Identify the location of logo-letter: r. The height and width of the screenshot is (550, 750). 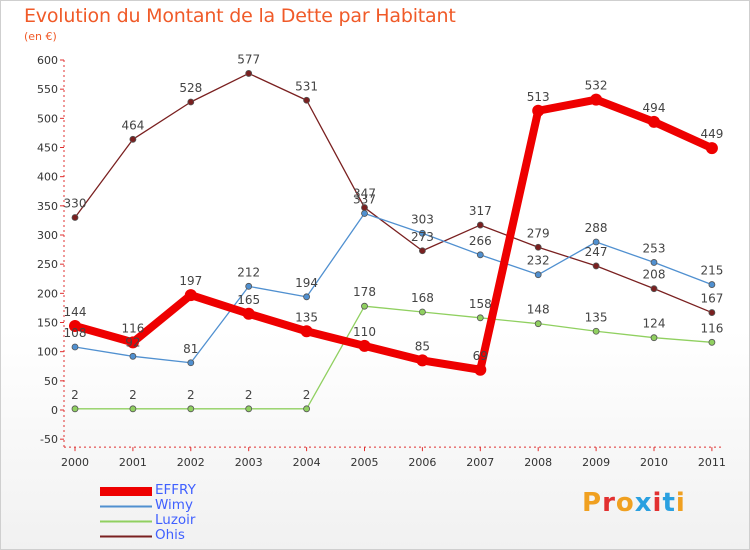
(609, 503).